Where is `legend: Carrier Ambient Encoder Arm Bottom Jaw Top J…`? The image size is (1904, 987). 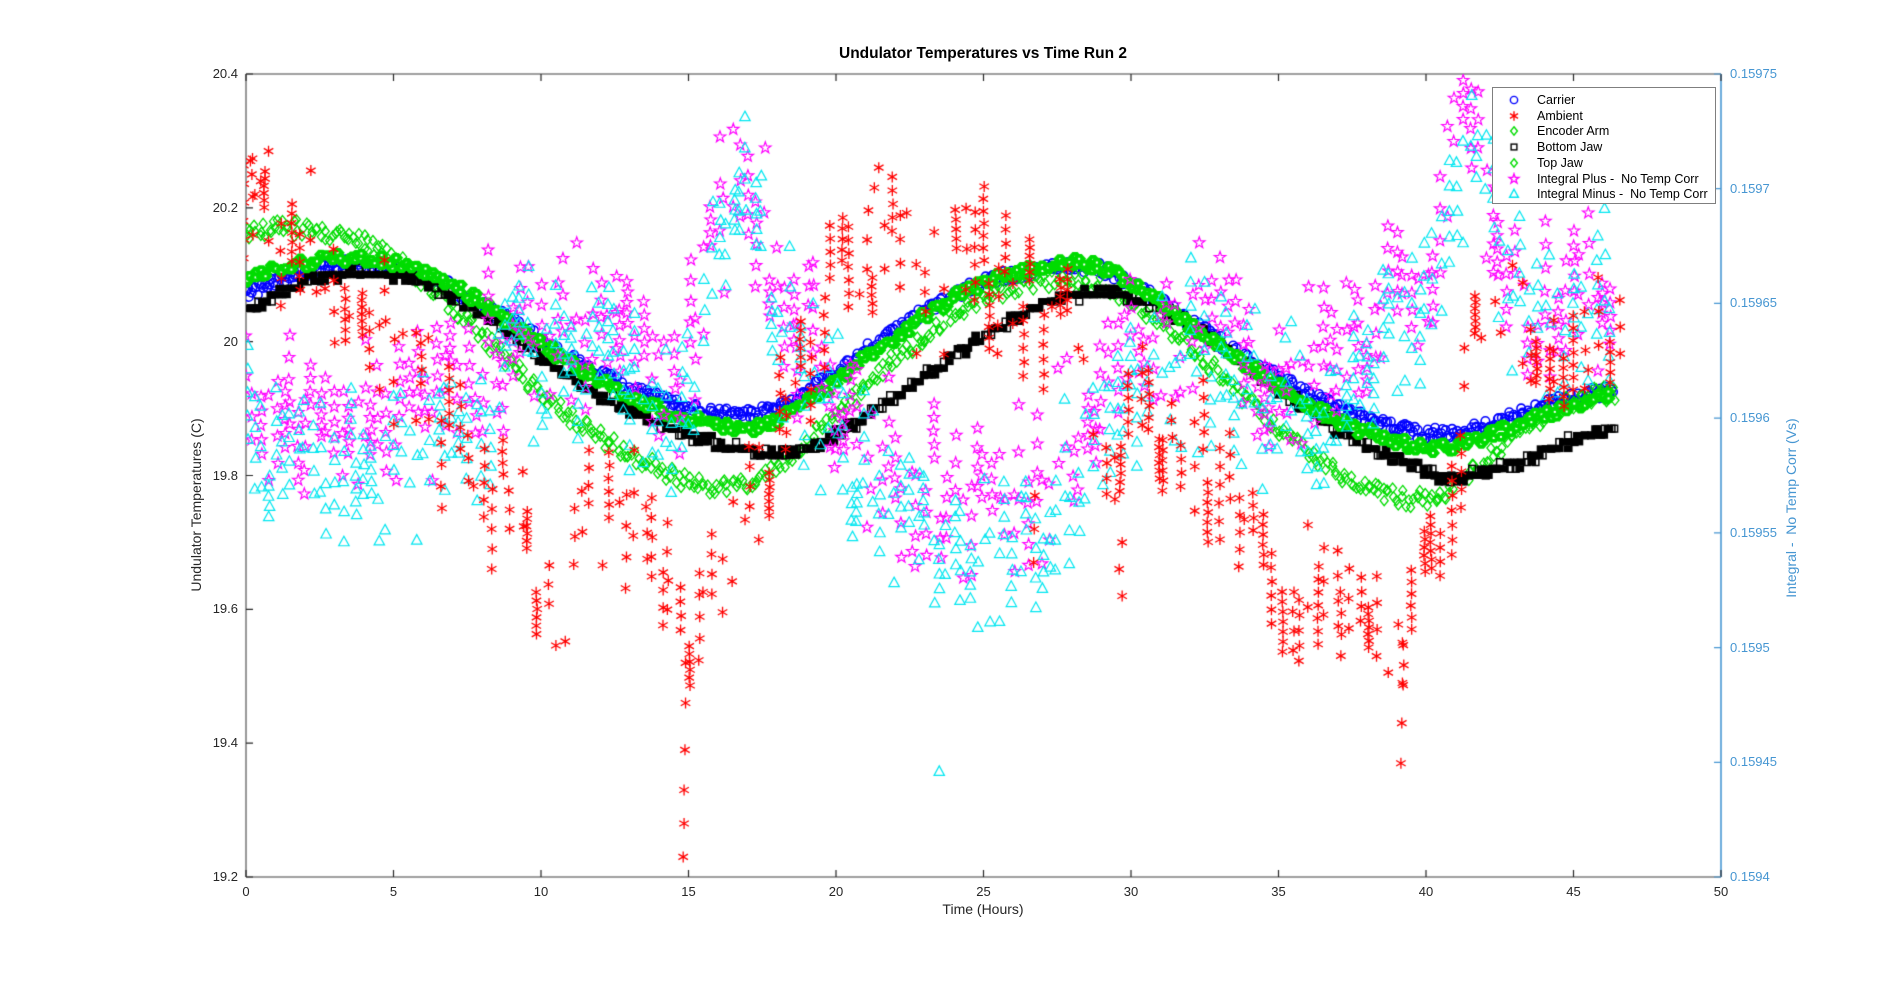
legend: Carrier Ambient Encoder Arm Bottom Jaw Top J… is located at coordinates (1604, 145).